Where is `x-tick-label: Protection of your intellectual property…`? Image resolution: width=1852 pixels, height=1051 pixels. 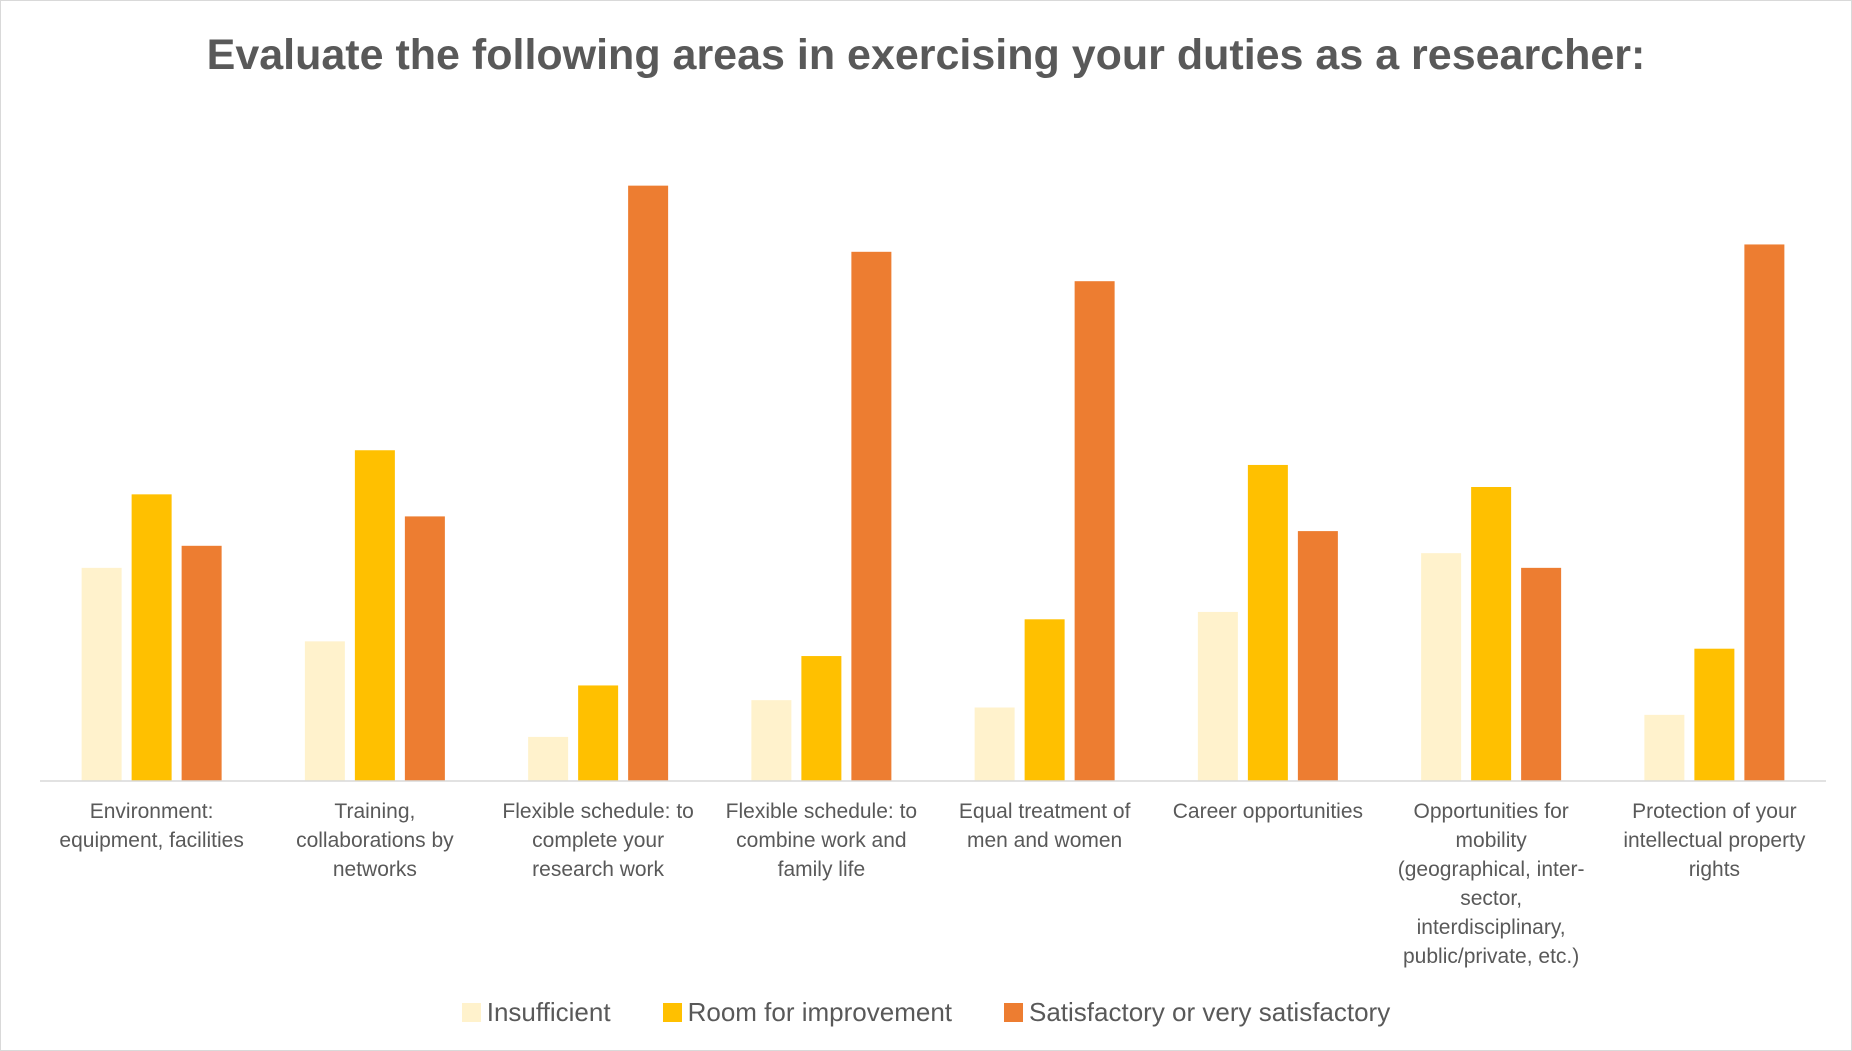 x-tick-label: Protection of your intellectual property… is located at coordinates (1714, 840).